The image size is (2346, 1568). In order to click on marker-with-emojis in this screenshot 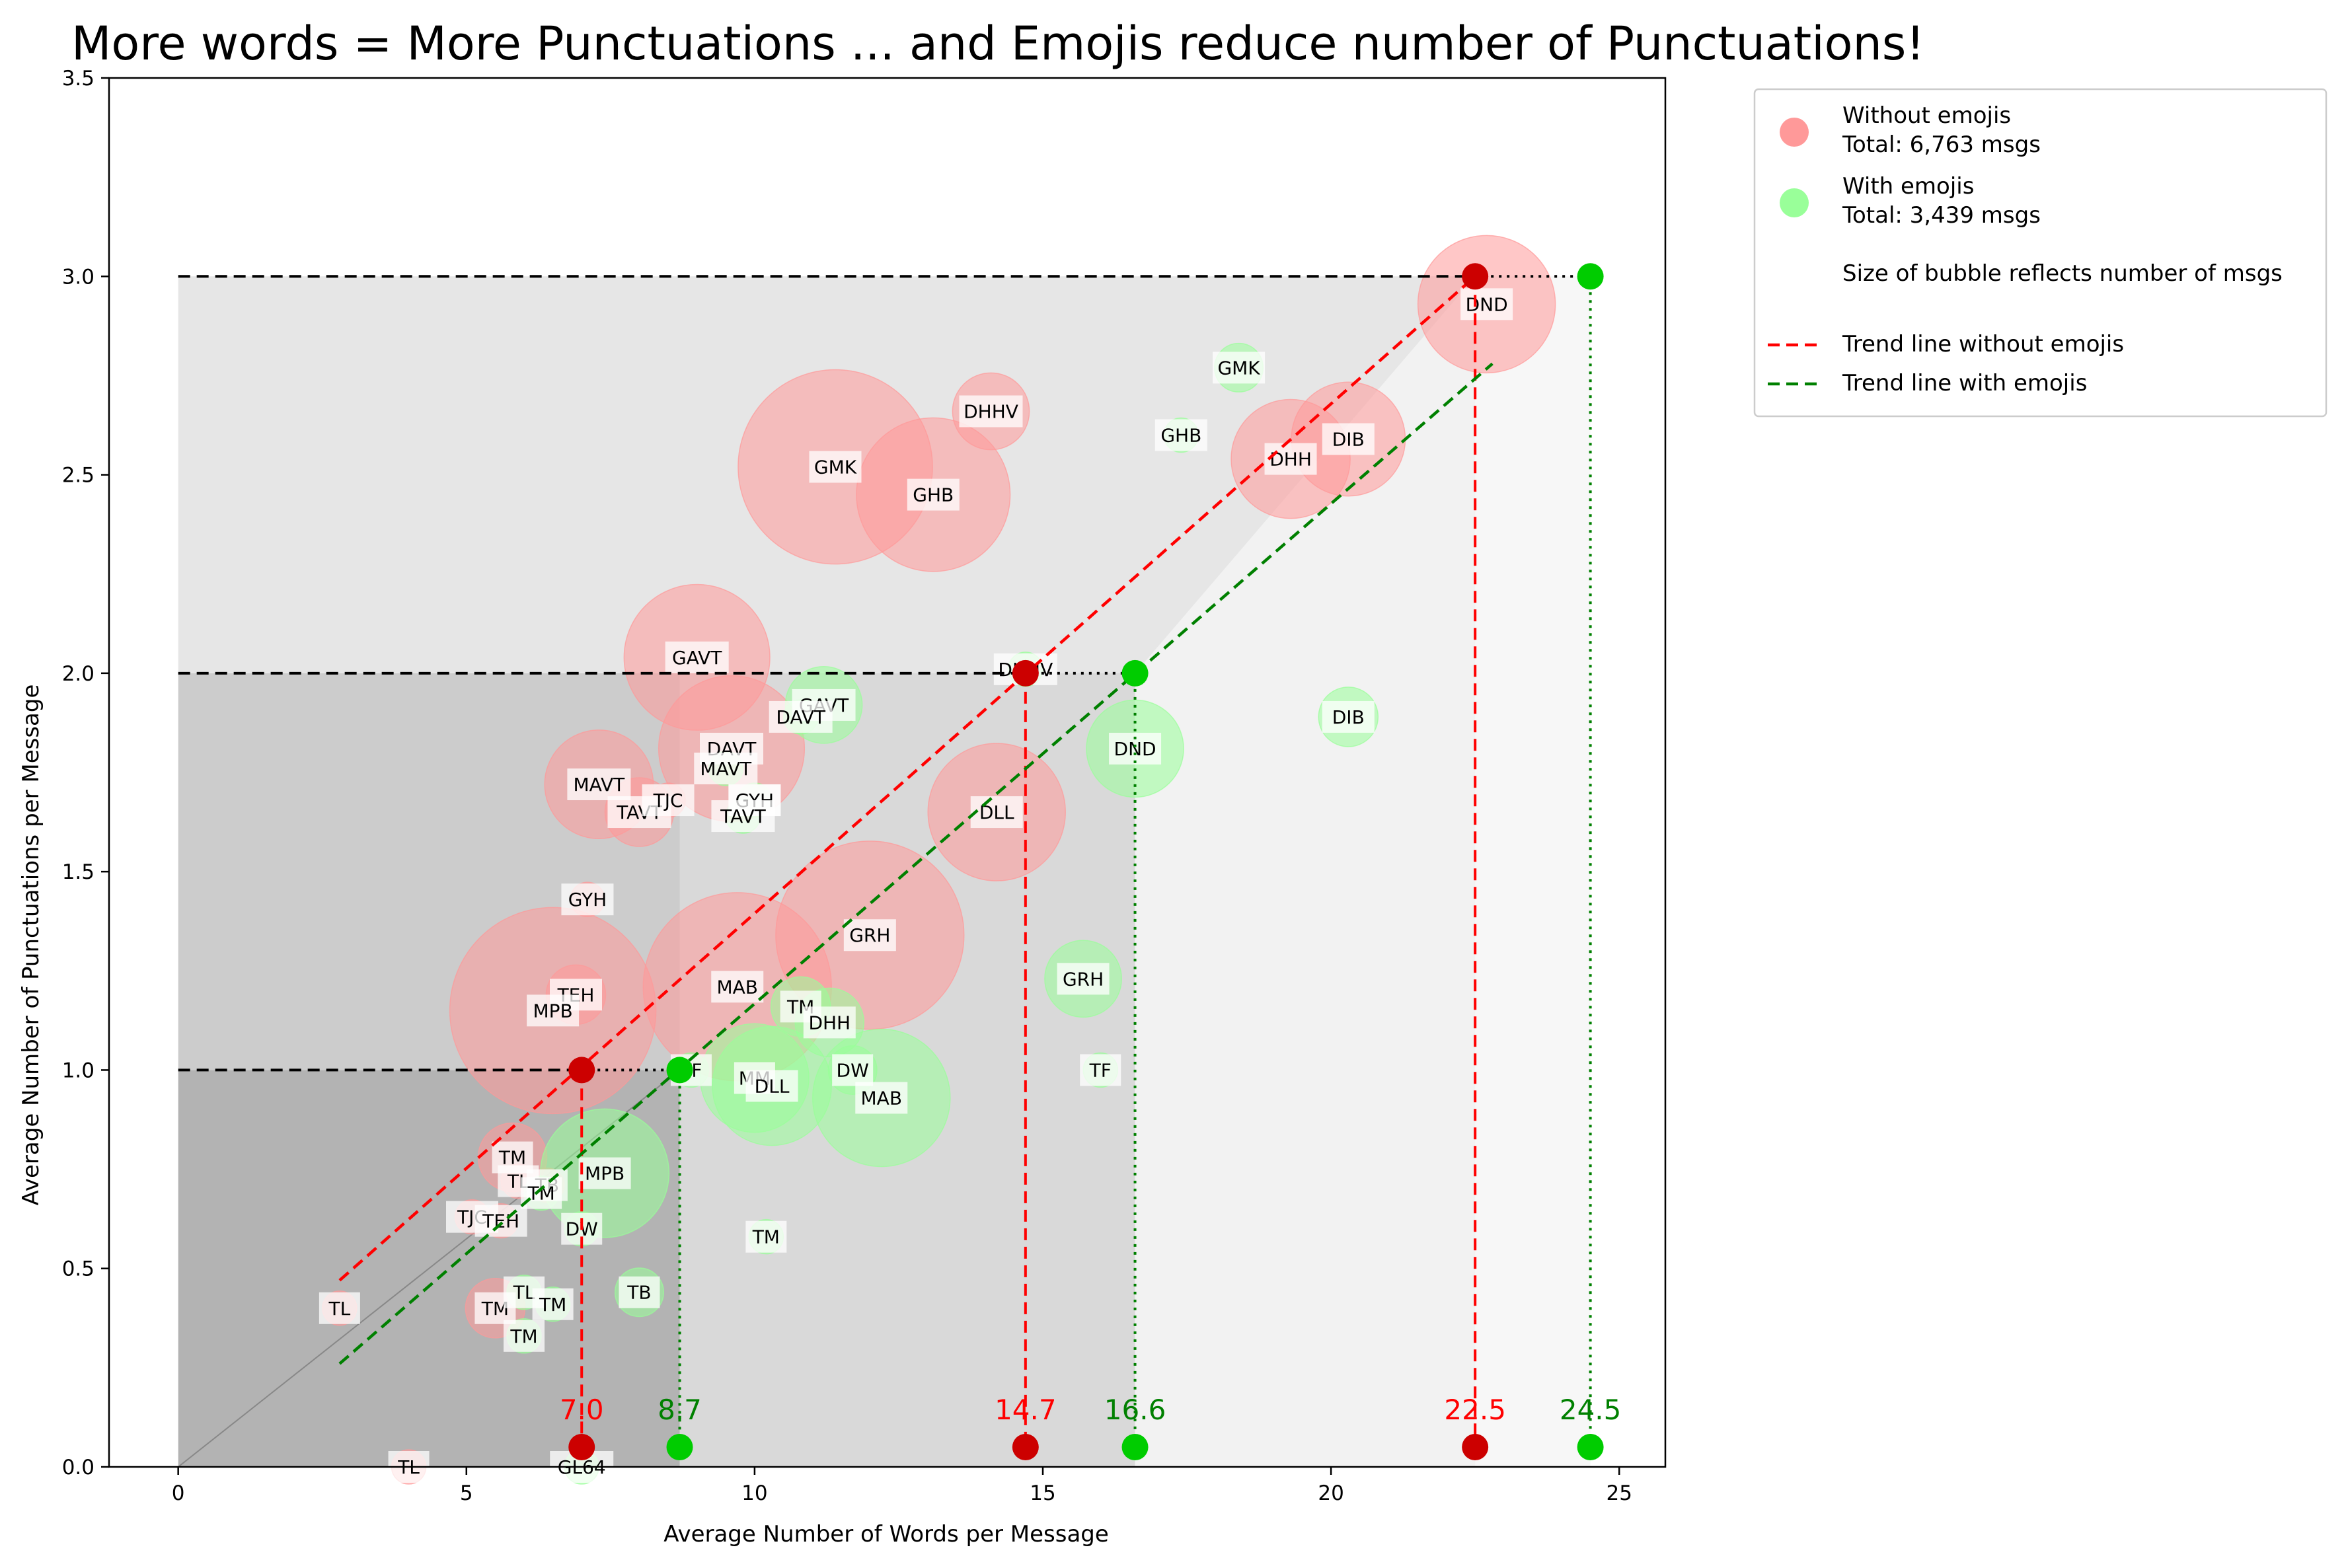, I will do `click(1590, 276)`.